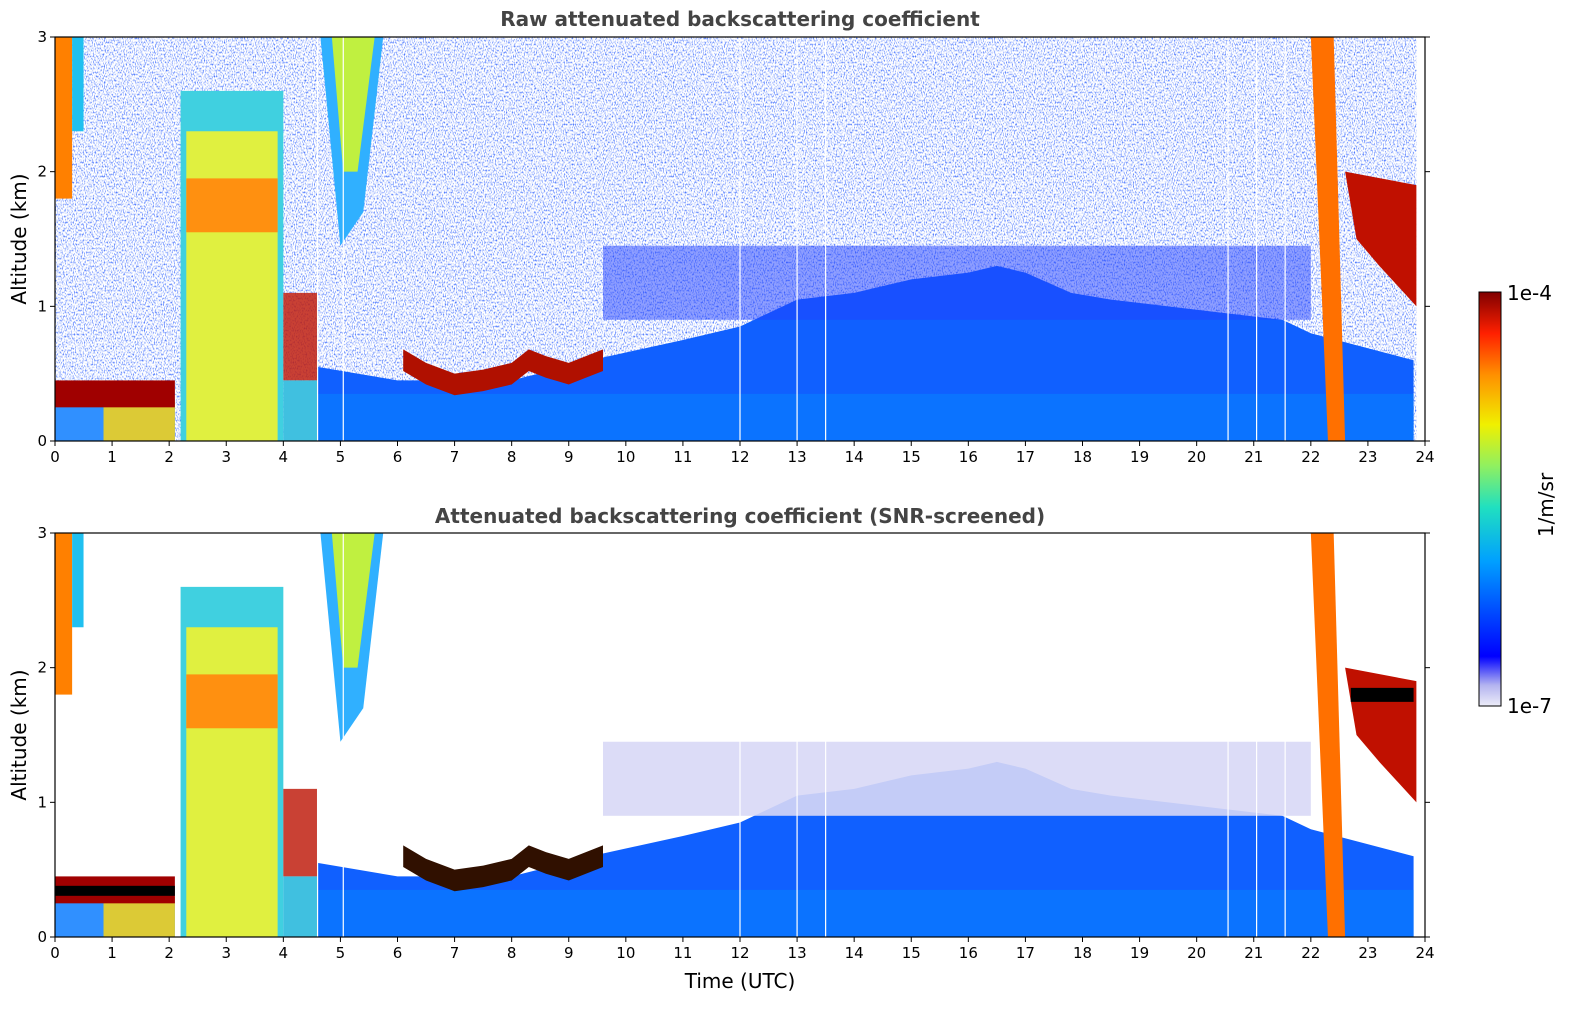  Describe the element at coordinates (1381, 239) in the screenshot. I see `late-cloud-layer` at that location.